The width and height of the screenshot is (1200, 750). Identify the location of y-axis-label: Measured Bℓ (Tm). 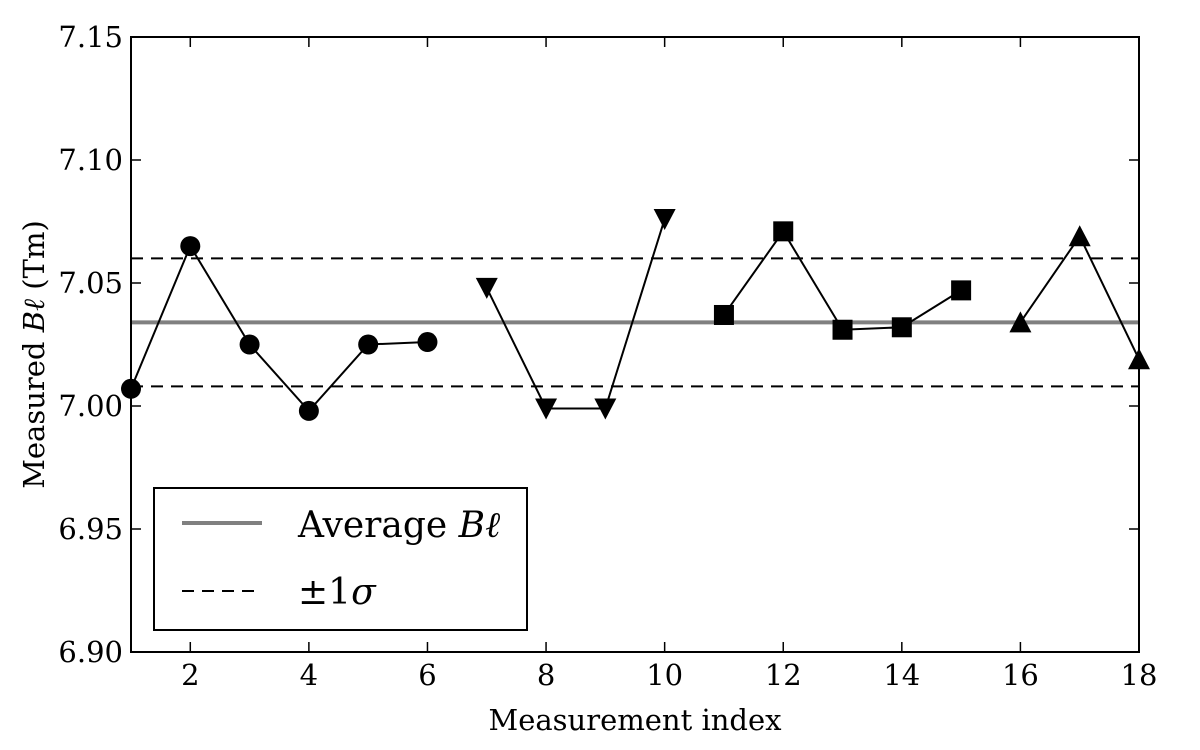
(34, 354).